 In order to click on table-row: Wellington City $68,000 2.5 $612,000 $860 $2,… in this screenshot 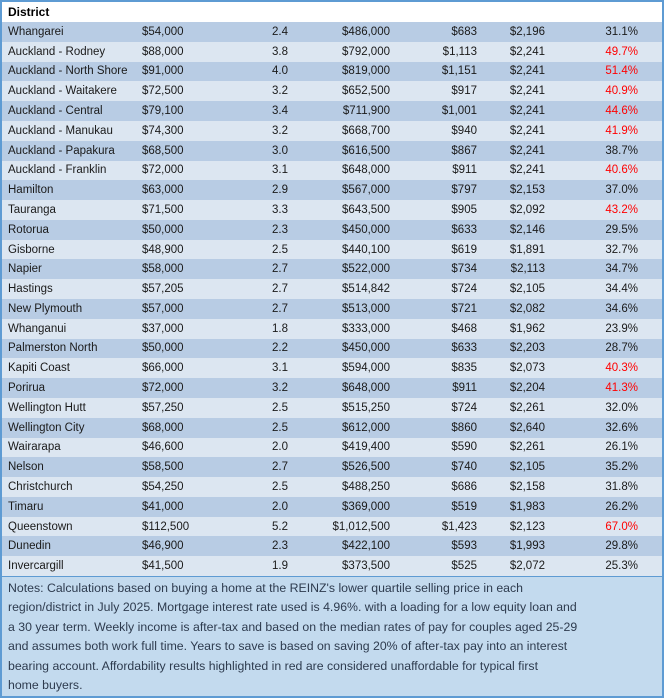, I will do `click(332, 427)`.